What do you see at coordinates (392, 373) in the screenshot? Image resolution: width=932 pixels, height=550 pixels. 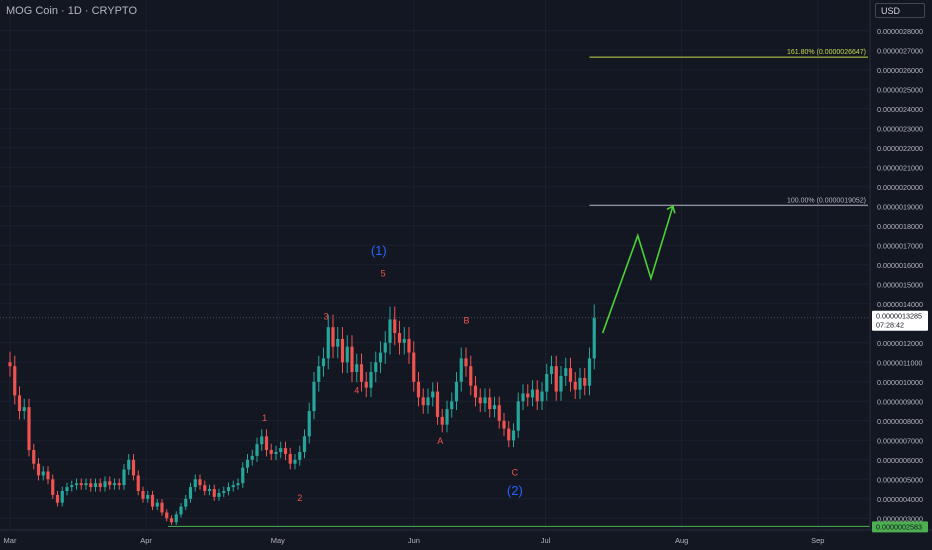 I see `wave-labels: 1 2 3 4 5 (1) A B C (2)` at bounding box center [392, 373].